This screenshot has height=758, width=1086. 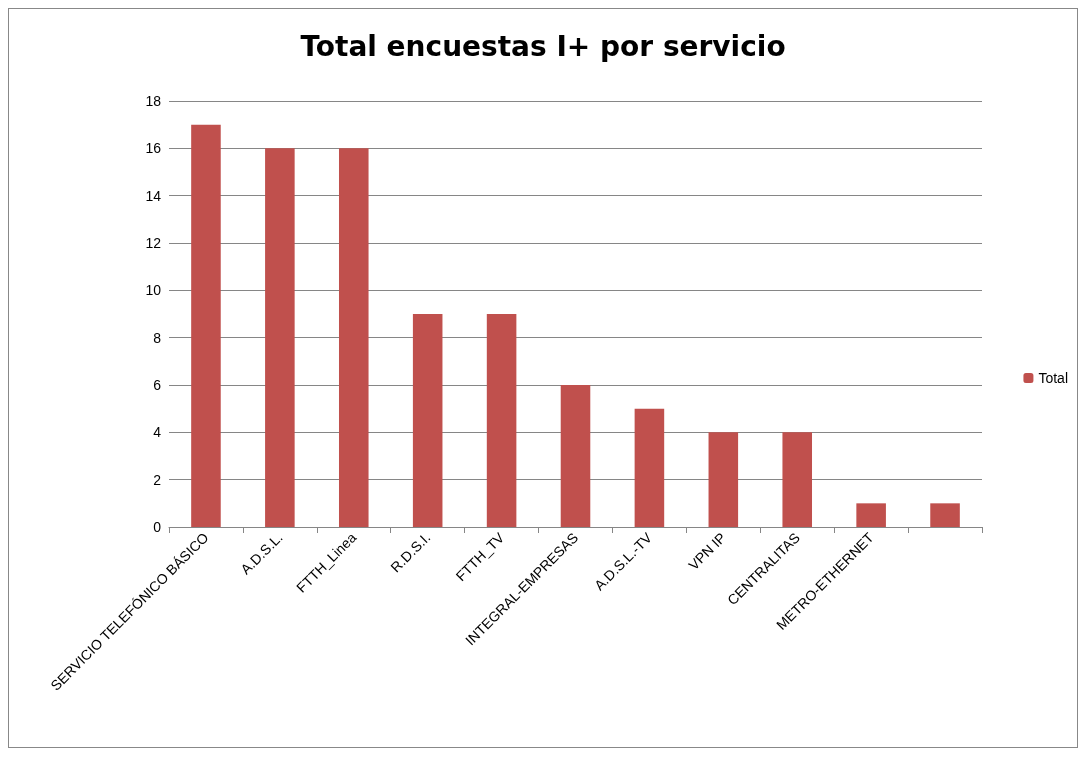 What do you see at coordinates (543, 46) in the screenshot?
I see `chart-title: Total encuestas I+ por servicio` at bounding box center [543, 46].